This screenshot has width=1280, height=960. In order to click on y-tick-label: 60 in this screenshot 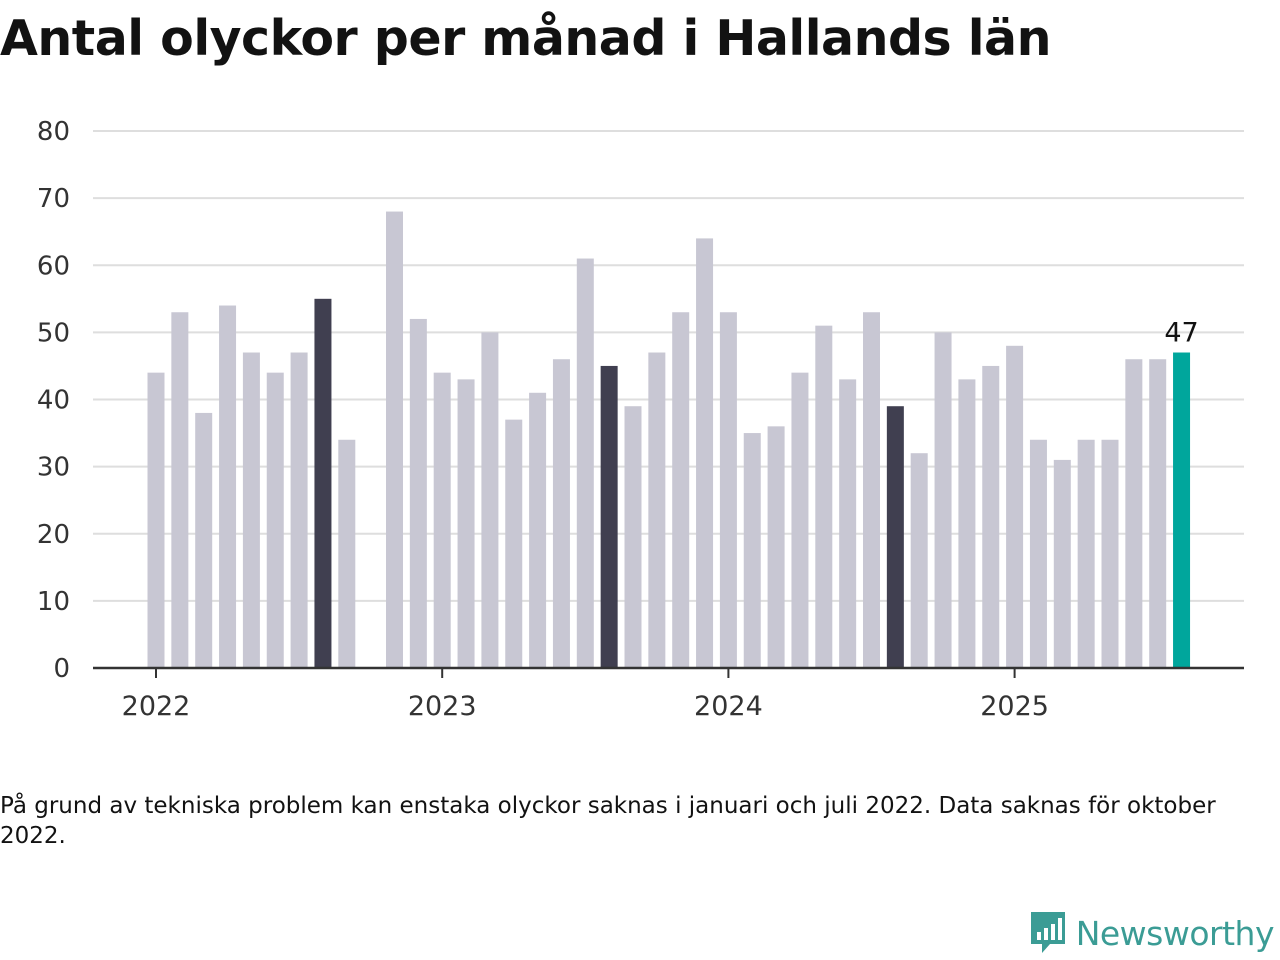, I will do `click(53, 266)`.